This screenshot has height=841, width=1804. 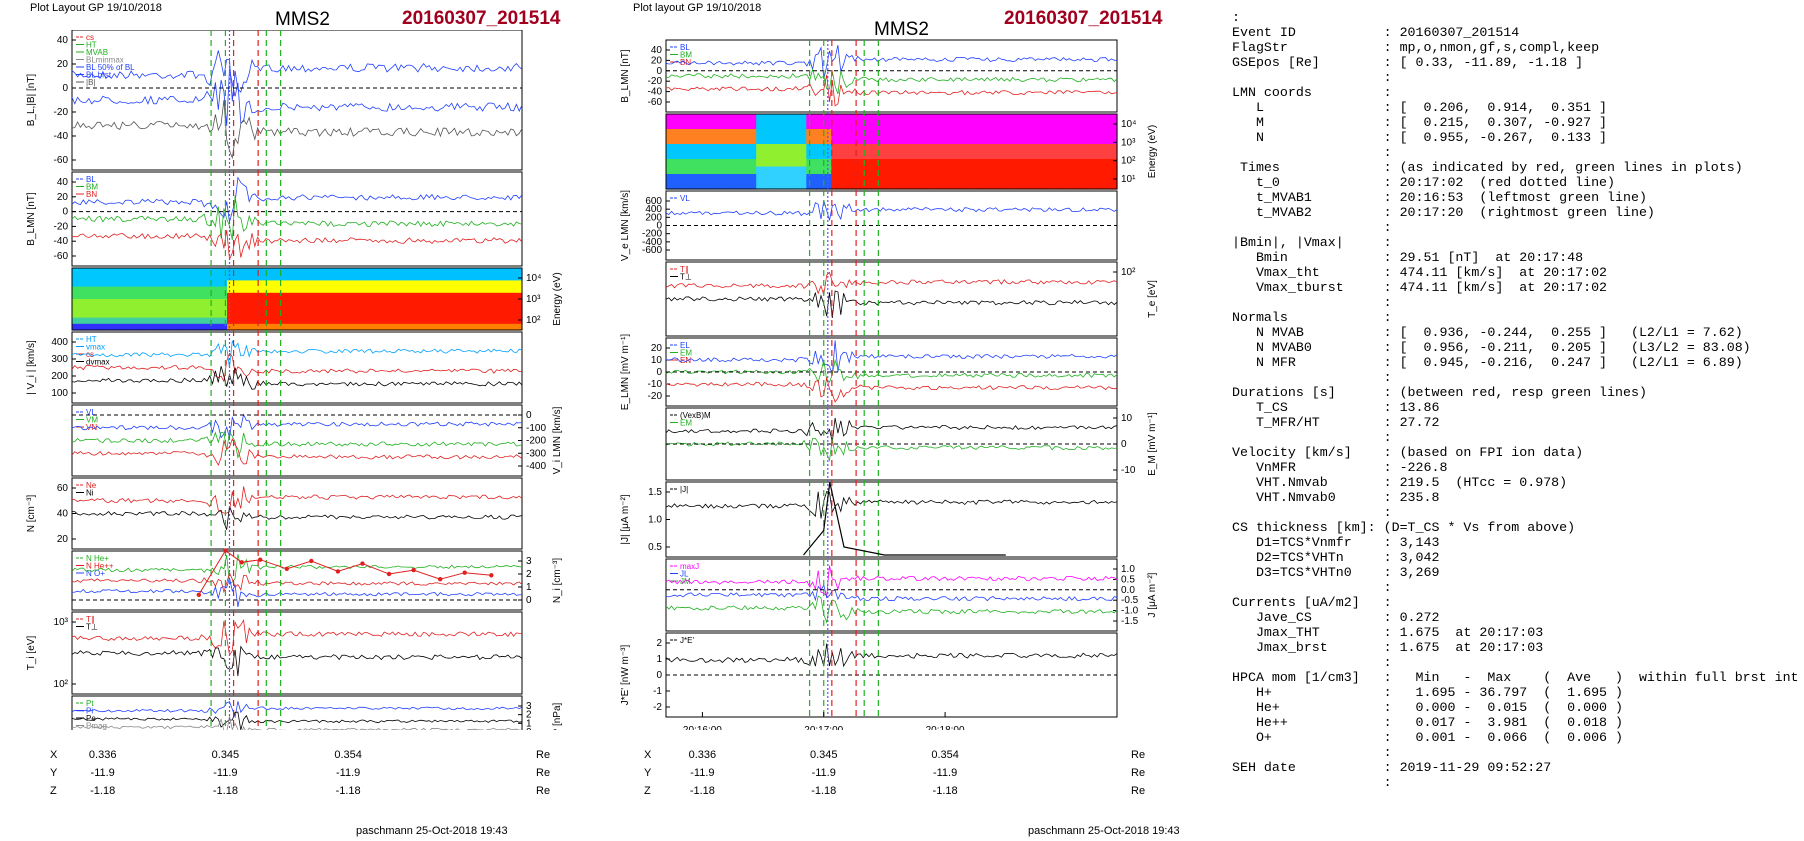 I want to click on left-legend-label: BM, so click(x=92, y=187).